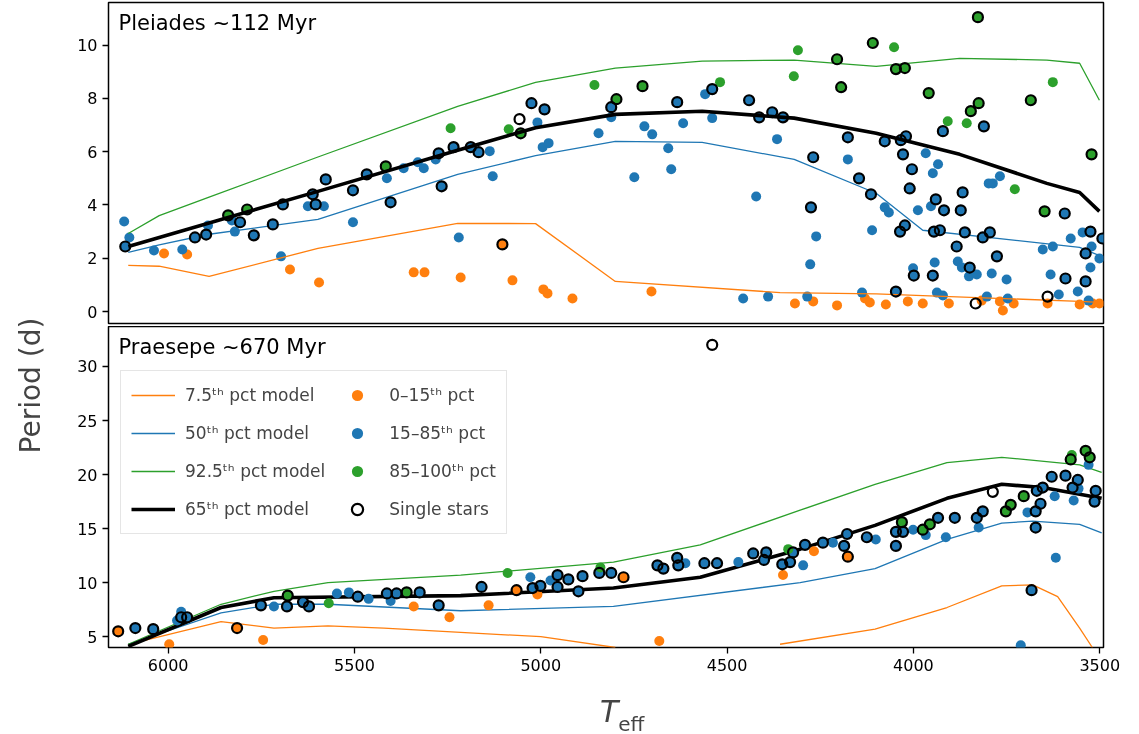 This screenshot has width=1139, height=734. What do you see at coordinates (168, 665) in the screenshot?
I see `x-tick-label: 6000` at bounding box center [168, 665].